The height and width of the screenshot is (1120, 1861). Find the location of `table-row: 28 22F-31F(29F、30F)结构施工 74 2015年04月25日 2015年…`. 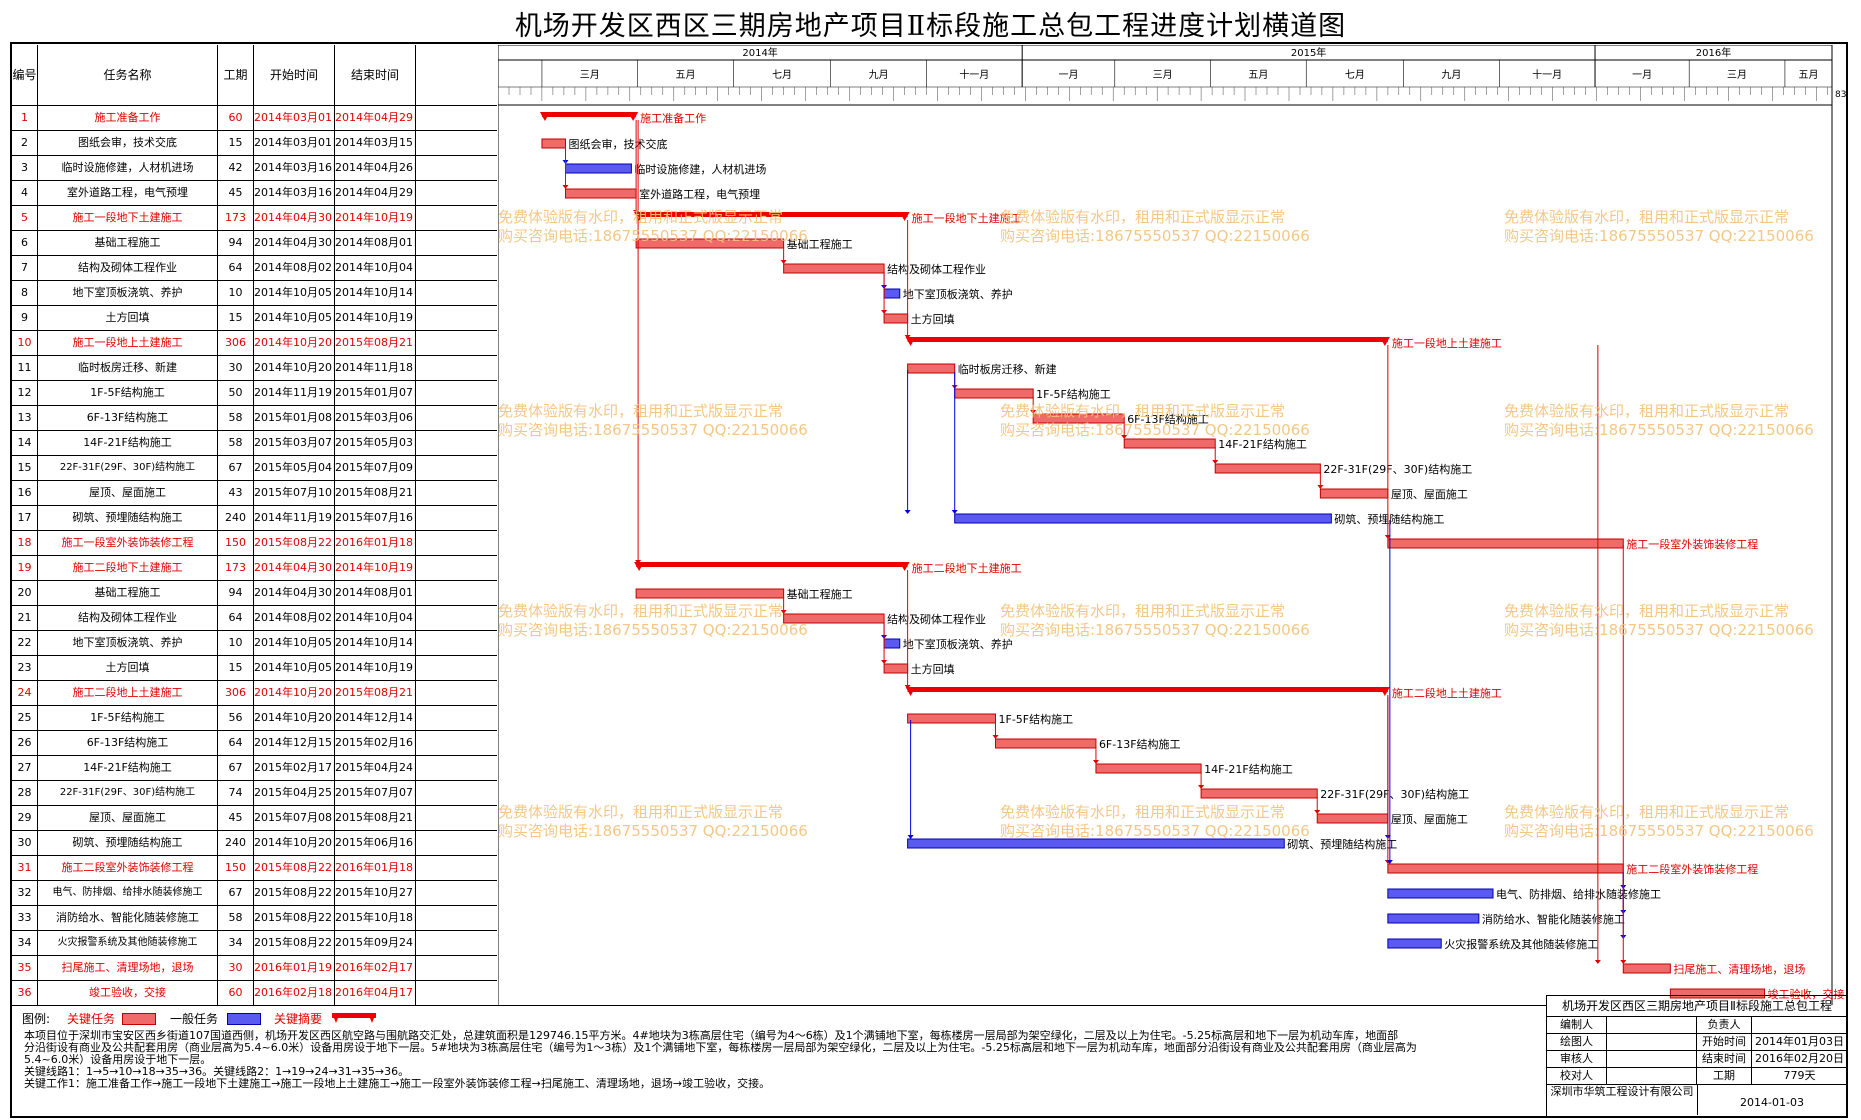

table-row: 28 22F-31F(29F、30F)结构施工 74 2015年04月25日 2015年… is located at coordinates (254, 793).